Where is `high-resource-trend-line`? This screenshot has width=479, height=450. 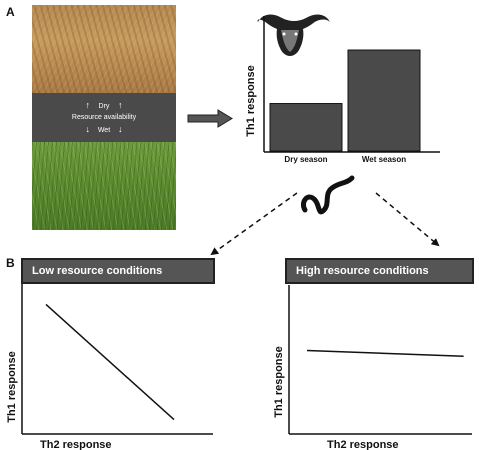
high-resource-trend-line is located at coordinates (385, 353).